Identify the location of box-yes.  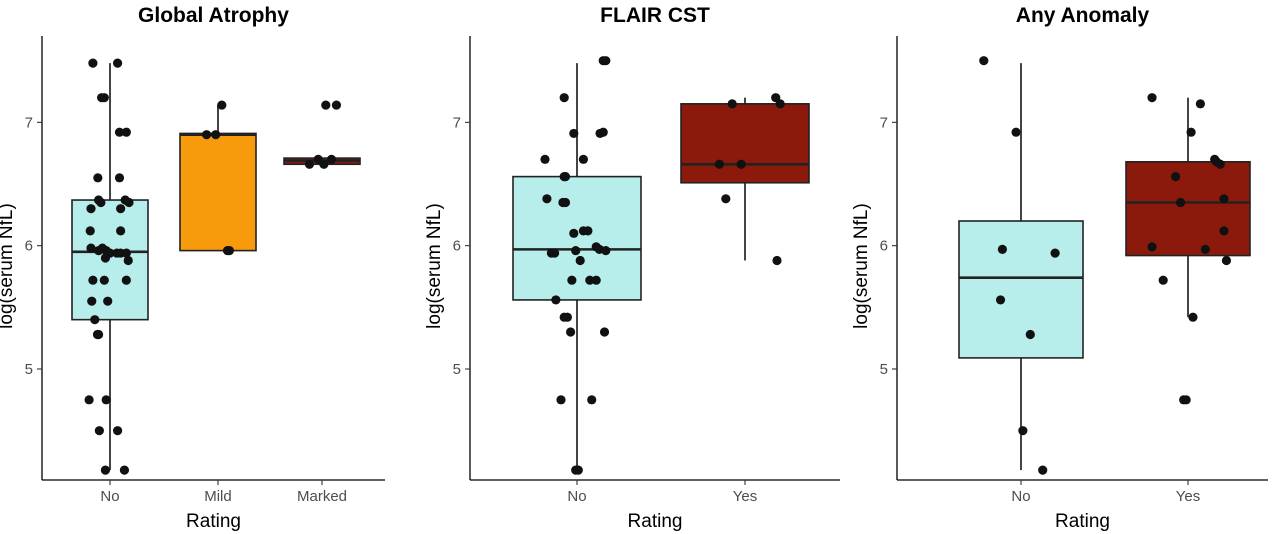
(1188, 209).